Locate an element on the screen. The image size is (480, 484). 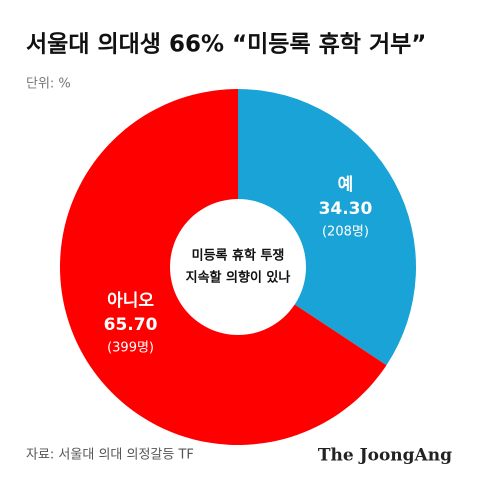
brand: The JoongAng is located at coordinates (385, 456).